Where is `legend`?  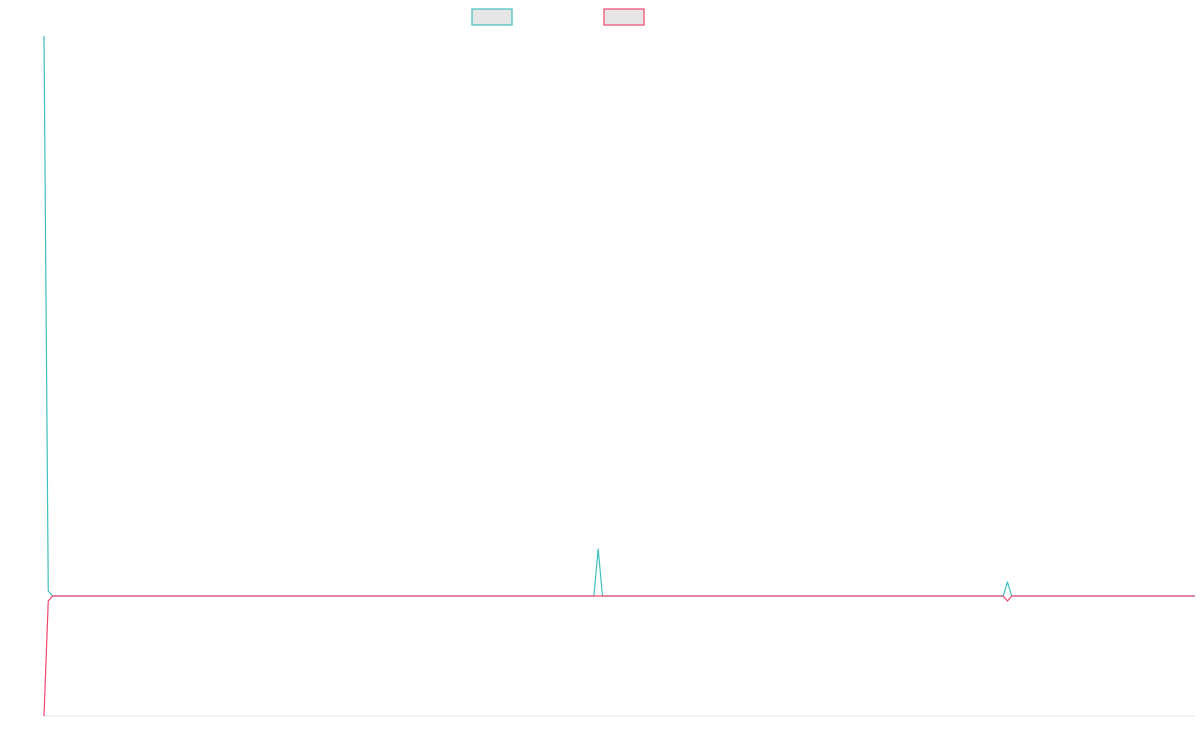 legend is located at coordinates (558, 17).